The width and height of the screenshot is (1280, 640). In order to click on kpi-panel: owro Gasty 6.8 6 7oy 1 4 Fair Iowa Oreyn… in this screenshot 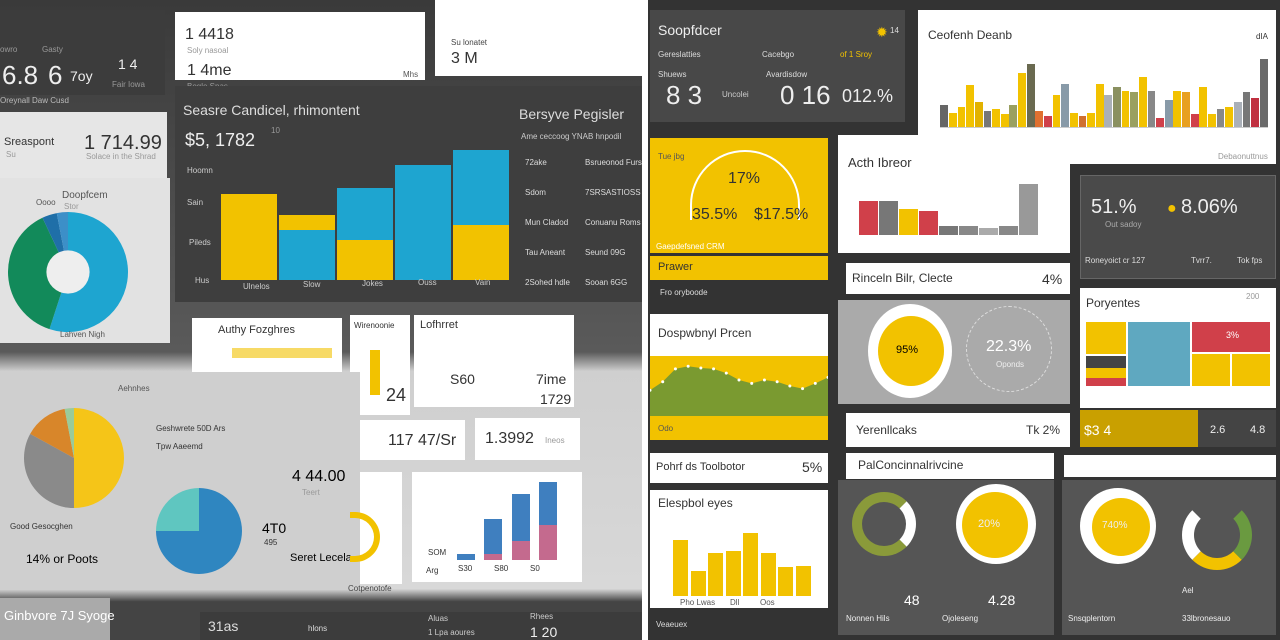, I will do `click(82, 57)`.